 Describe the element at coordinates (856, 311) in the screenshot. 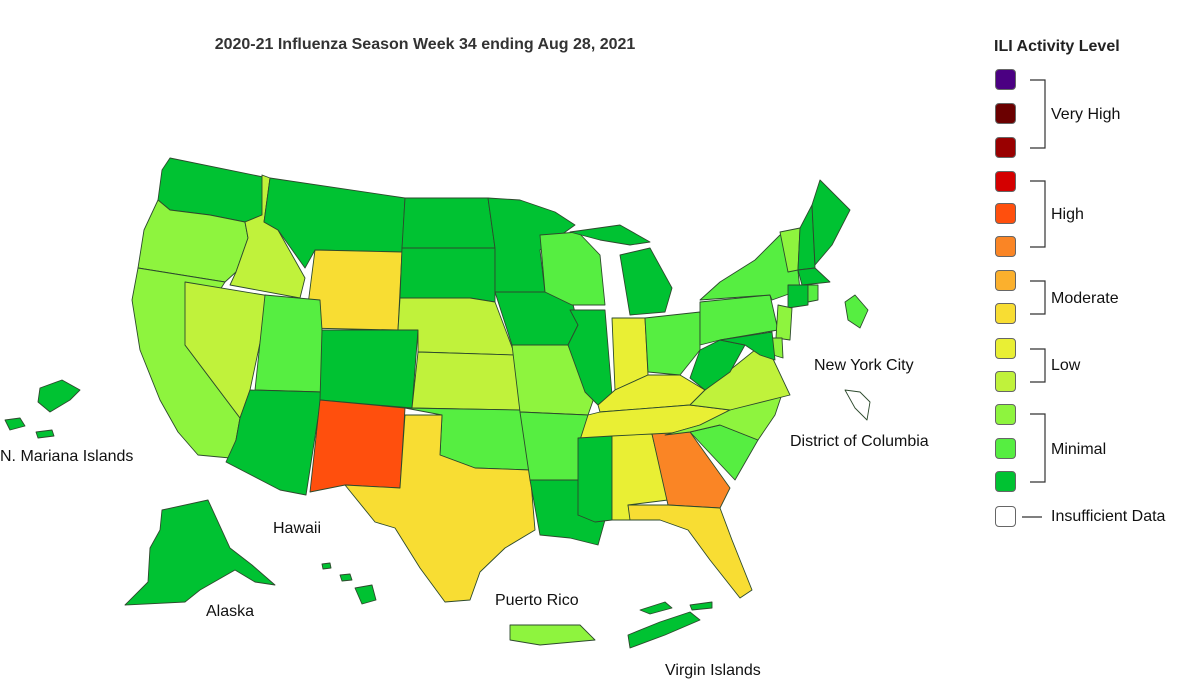

I see `region-nyc` at that location.